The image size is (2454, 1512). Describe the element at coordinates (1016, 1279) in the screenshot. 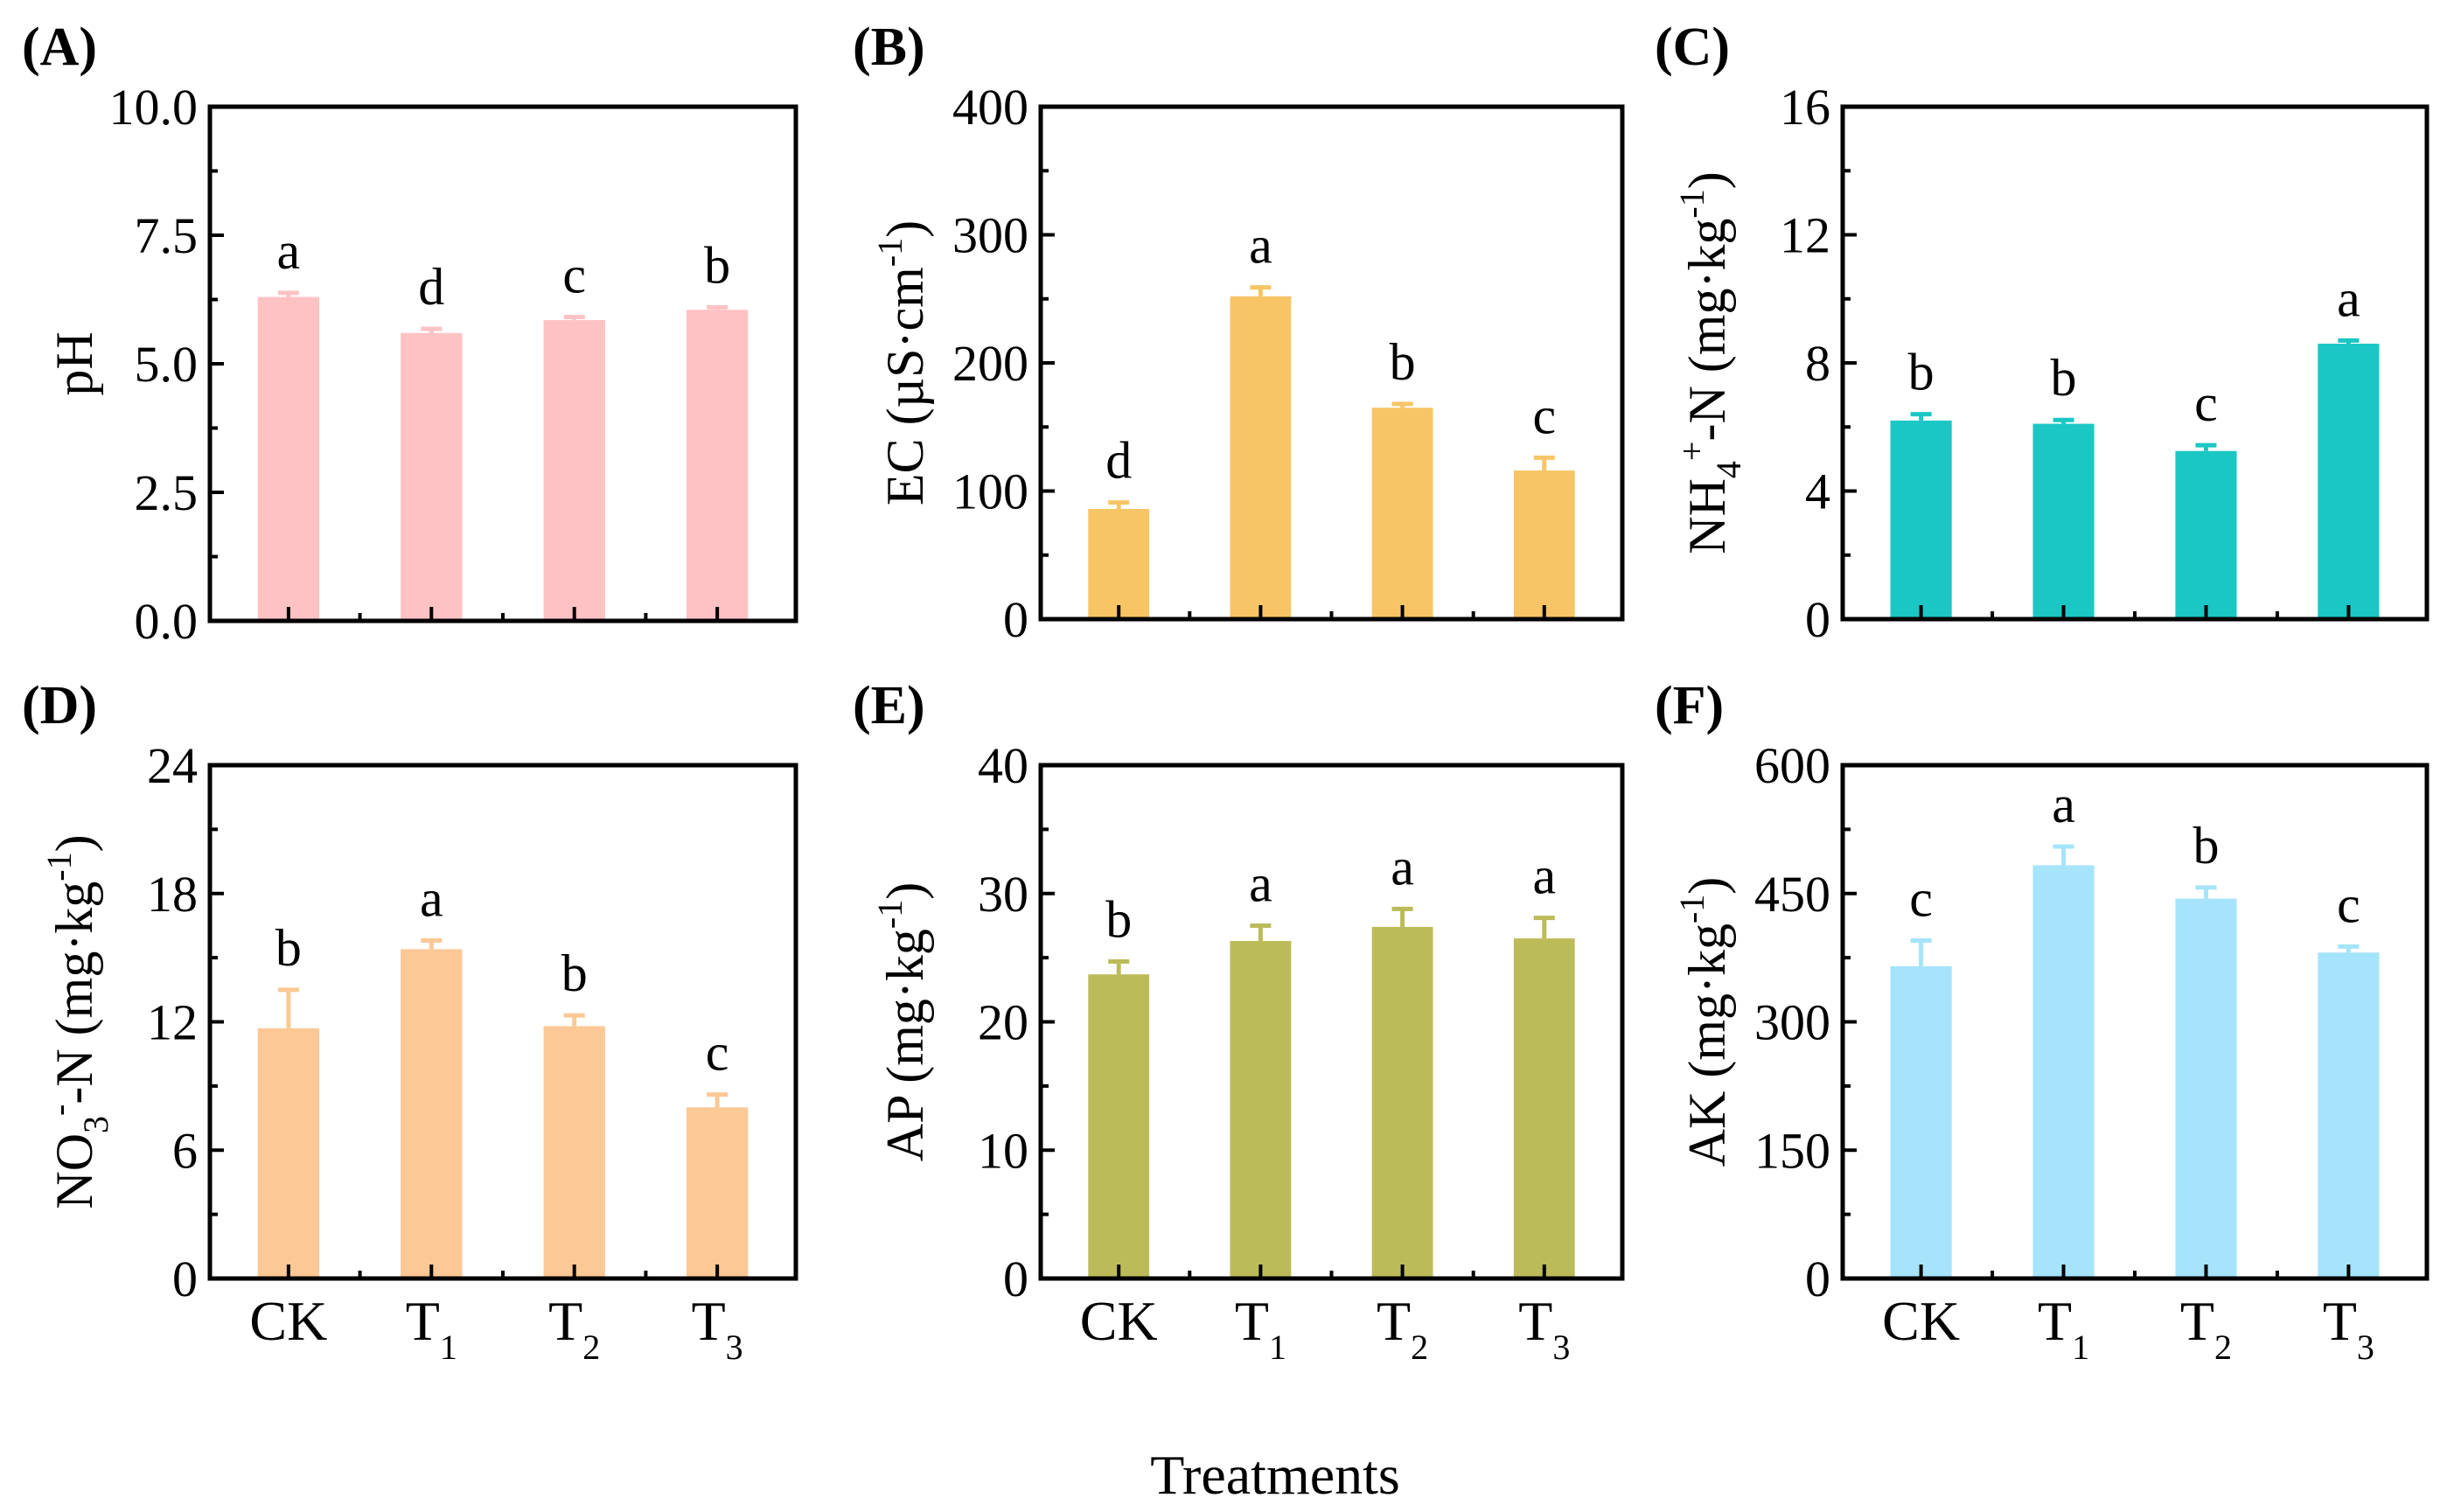

I see `panel-e-ytick-label: 0` at that location.